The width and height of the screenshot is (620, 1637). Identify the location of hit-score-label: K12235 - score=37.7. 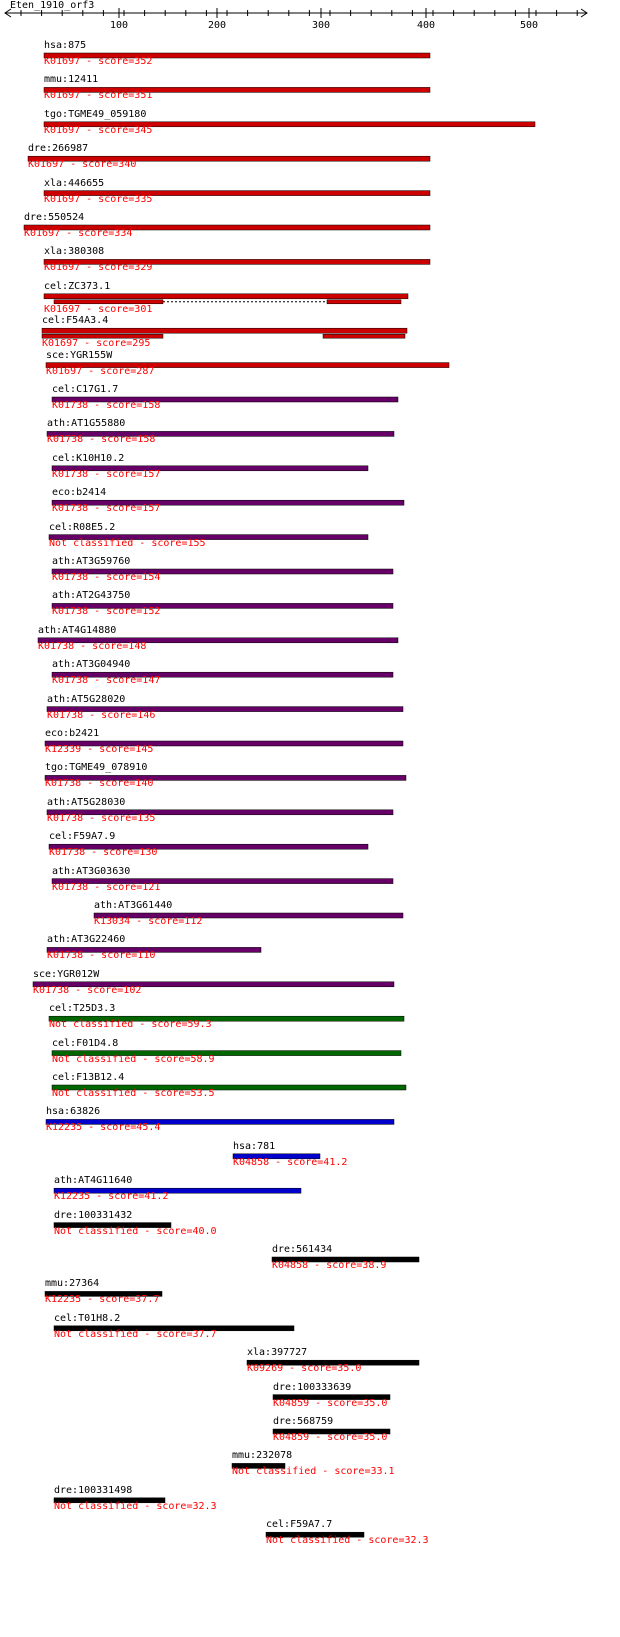
(102, 1300).